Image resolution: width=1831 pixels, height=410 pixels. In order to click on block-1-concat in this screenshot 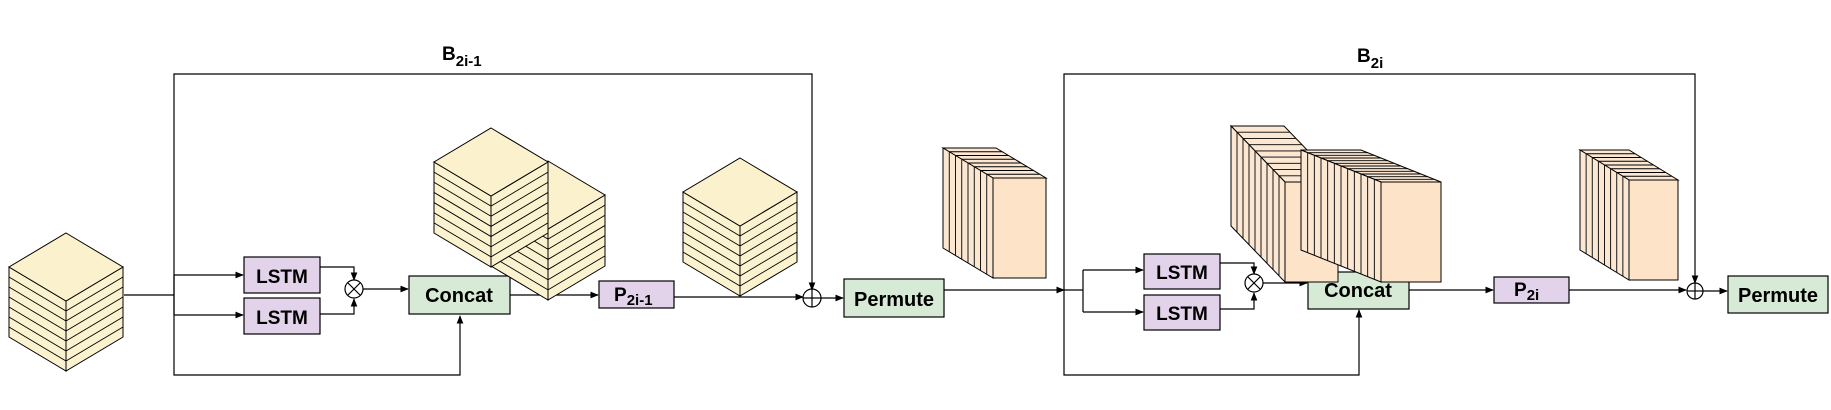, I will do `click(459, 295)`.